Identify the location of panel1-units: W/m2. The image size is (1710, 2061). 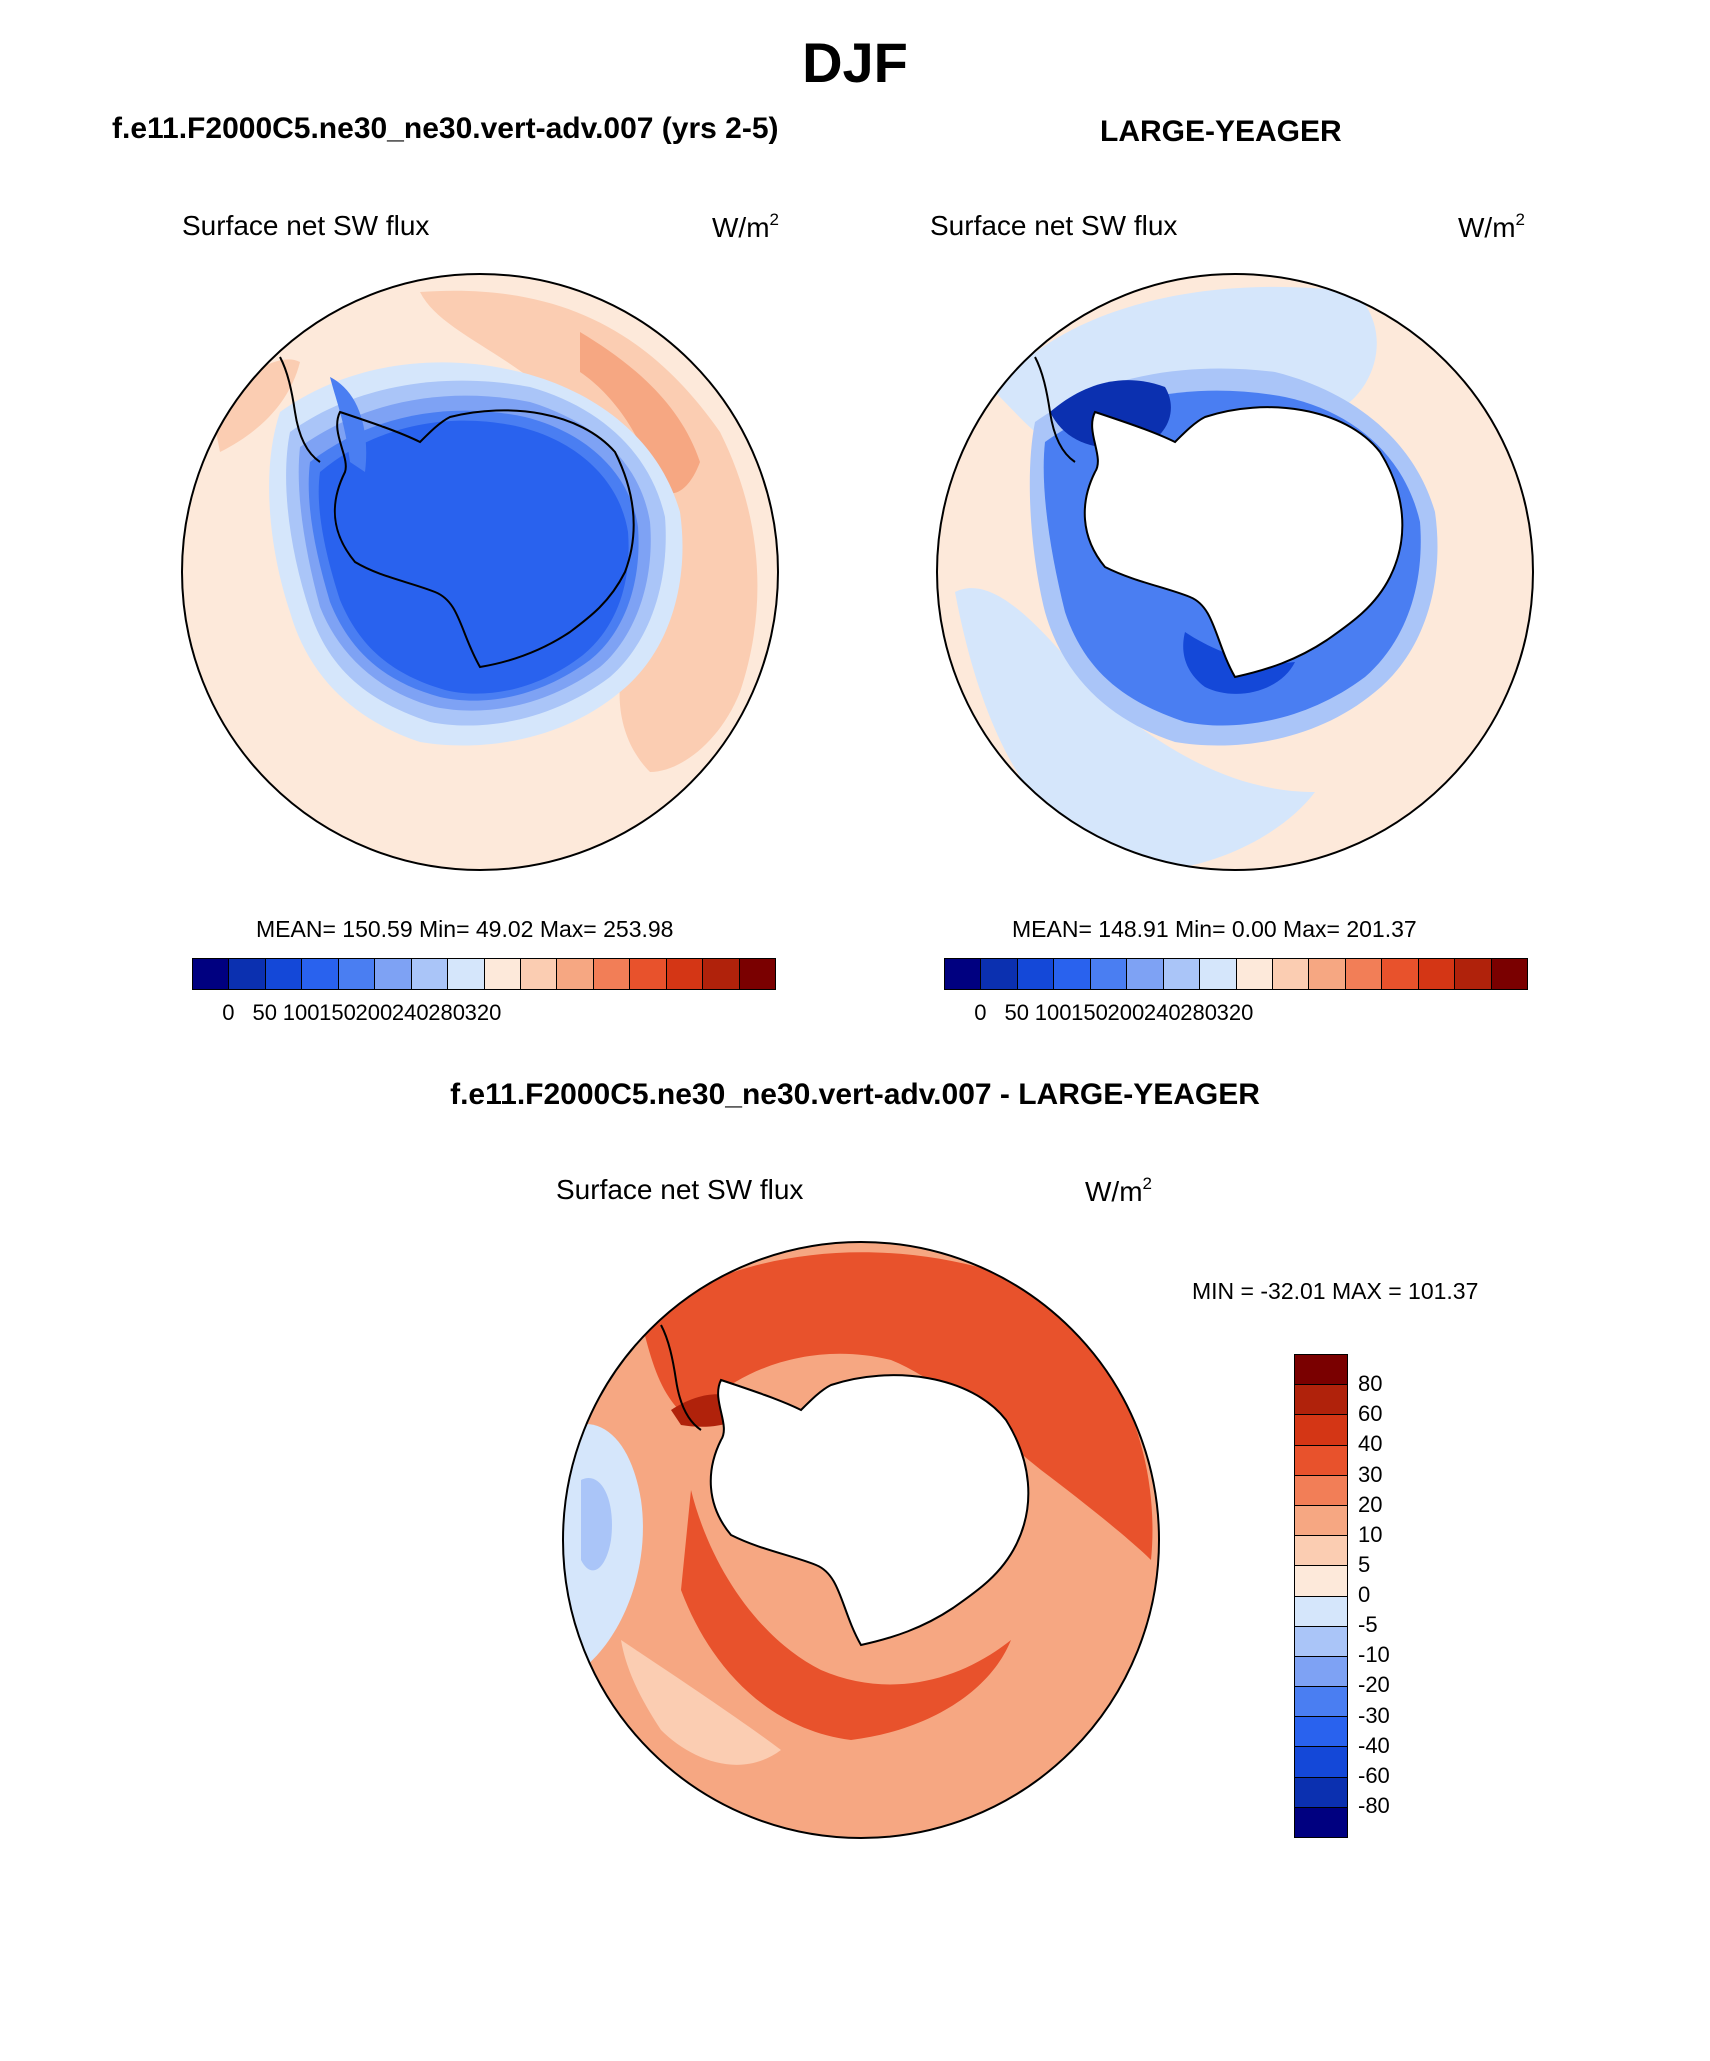
(745, 226).